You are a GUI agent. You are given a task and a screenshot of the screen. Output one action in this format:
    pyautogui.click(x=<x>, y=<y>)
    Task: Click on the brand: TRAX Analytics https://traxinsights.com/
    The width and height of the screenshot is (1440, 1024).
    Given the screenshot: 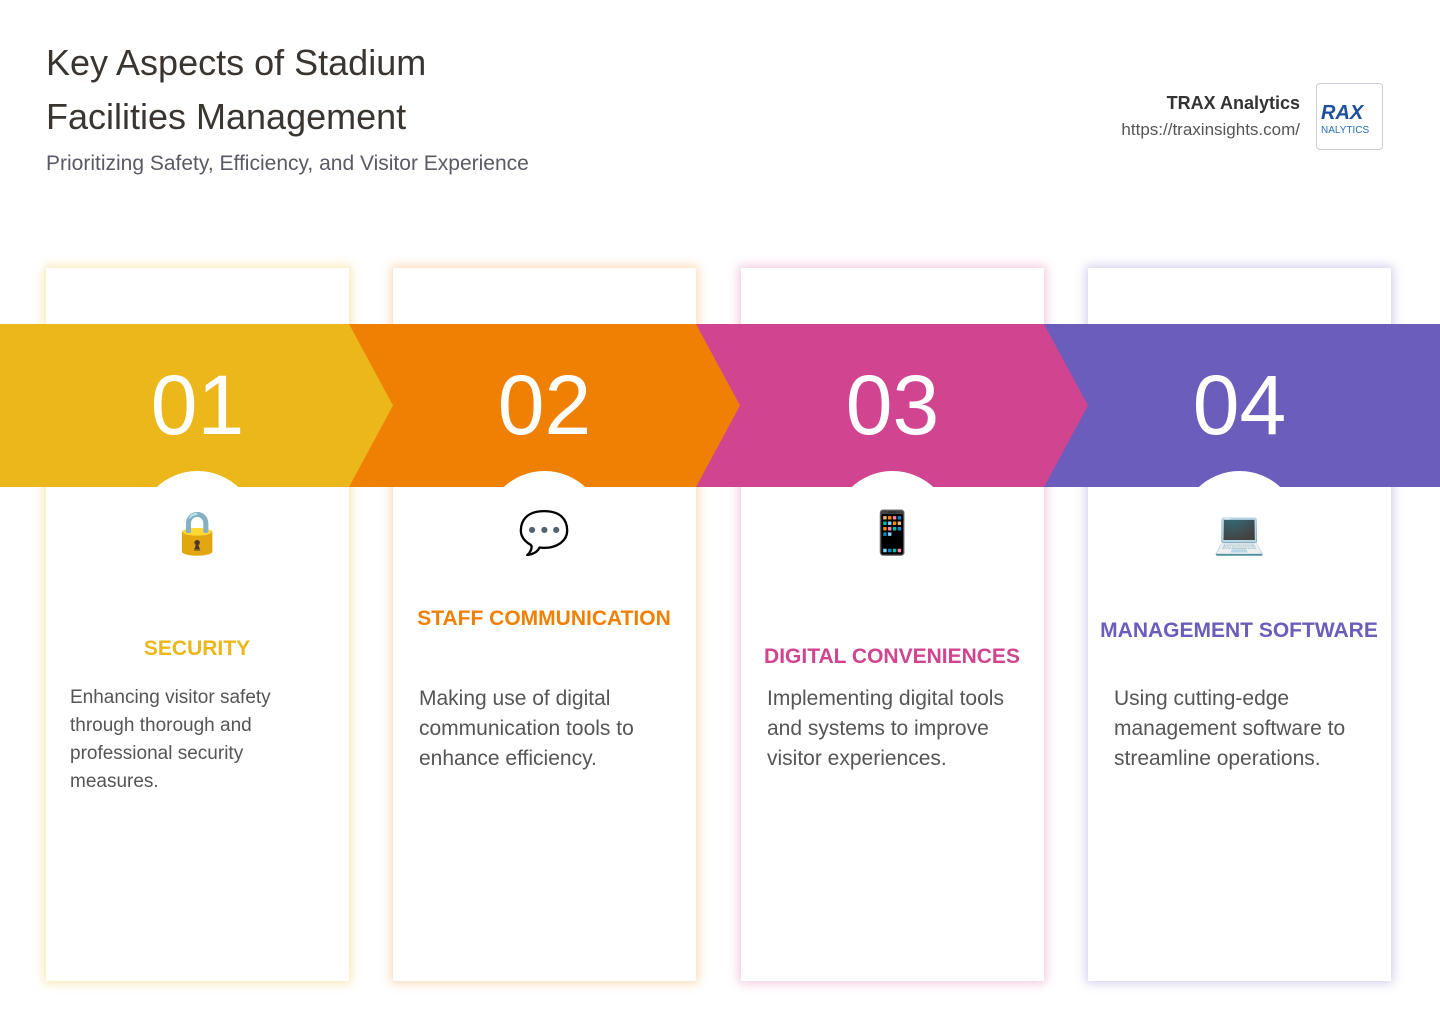 What is the action you would take?
    pyautogui.click(x=1210, y=117)
    